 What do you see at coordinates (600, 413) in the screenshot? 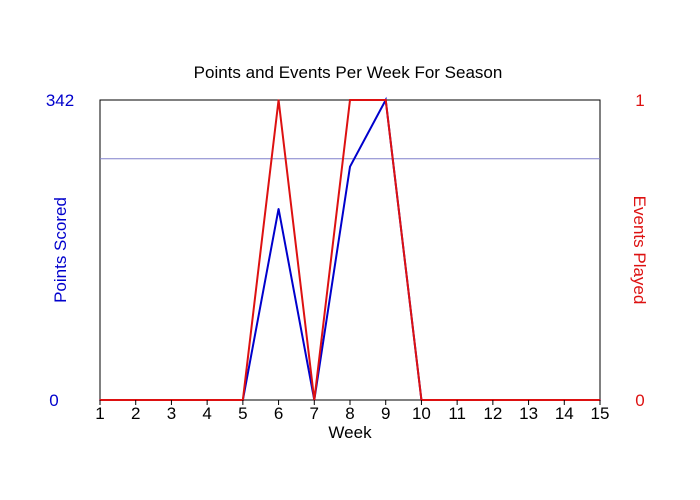
I see `x-tick-label: 15` at bounding box center [600, 413].